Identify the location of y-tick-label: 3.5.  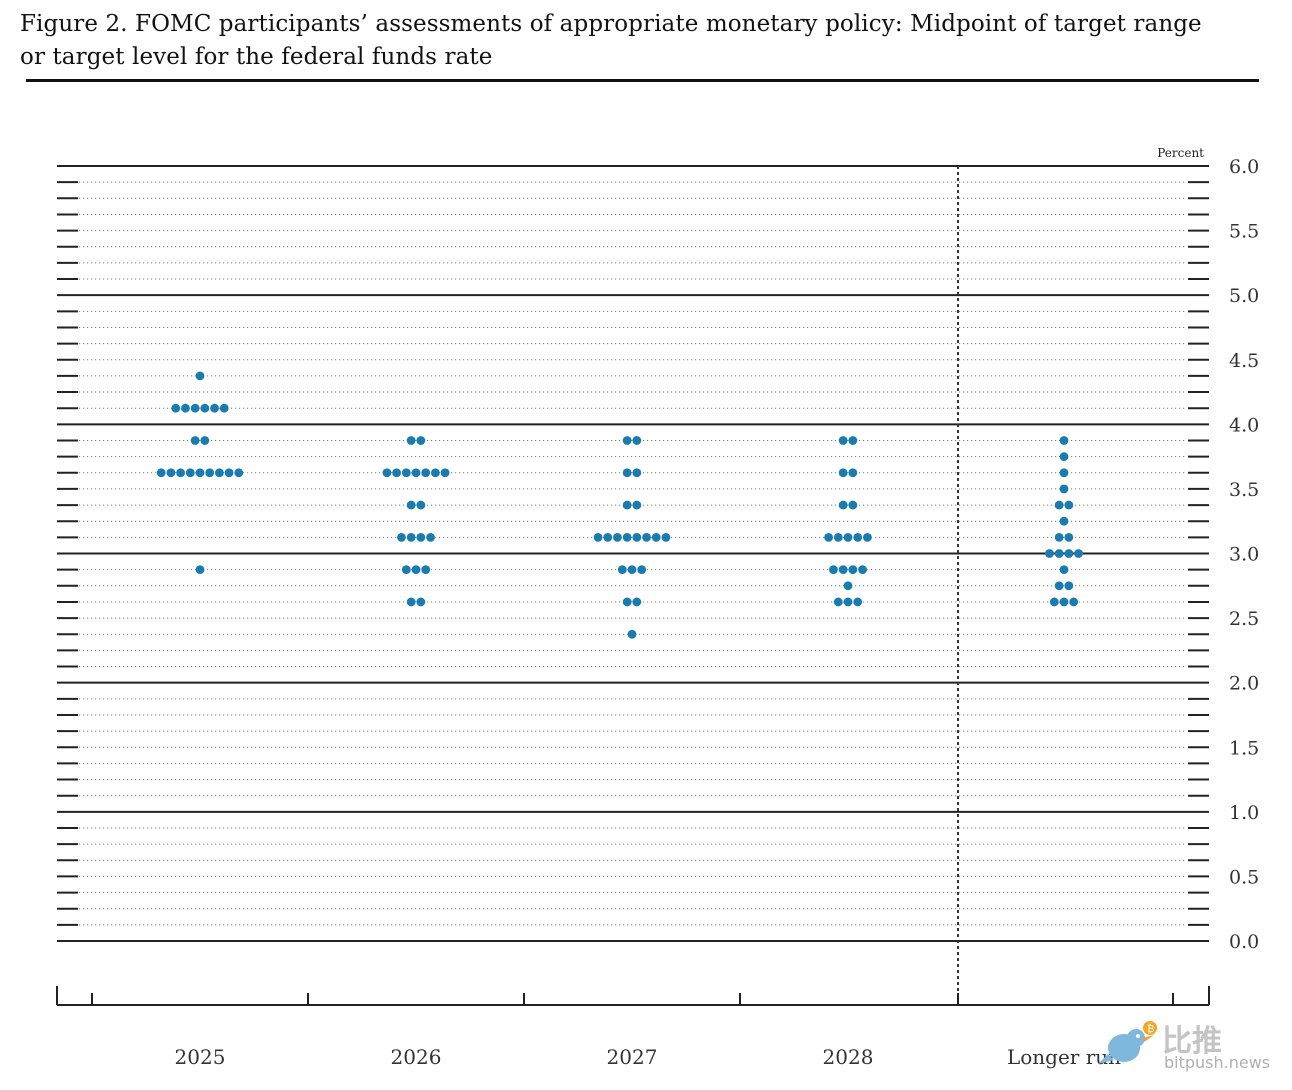
(1244, 490).